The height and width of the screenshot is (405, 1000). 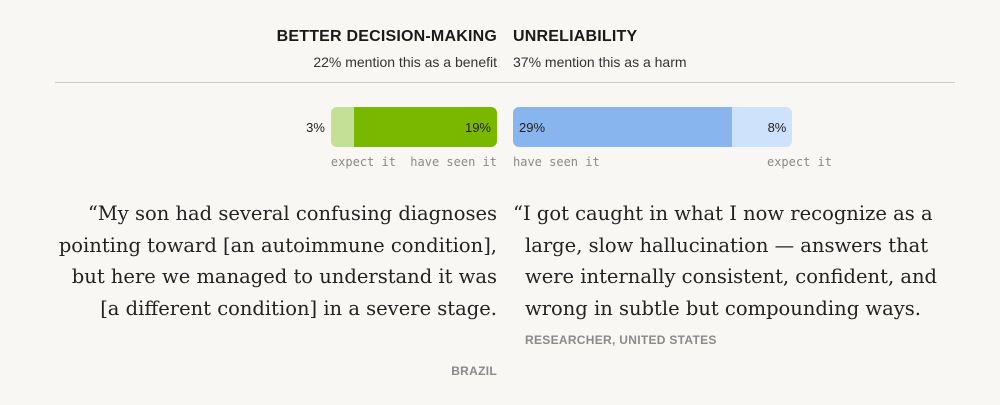 I want to click on panel-subtitle: 22% mention this as a benefit, so click(x=405, y=62).